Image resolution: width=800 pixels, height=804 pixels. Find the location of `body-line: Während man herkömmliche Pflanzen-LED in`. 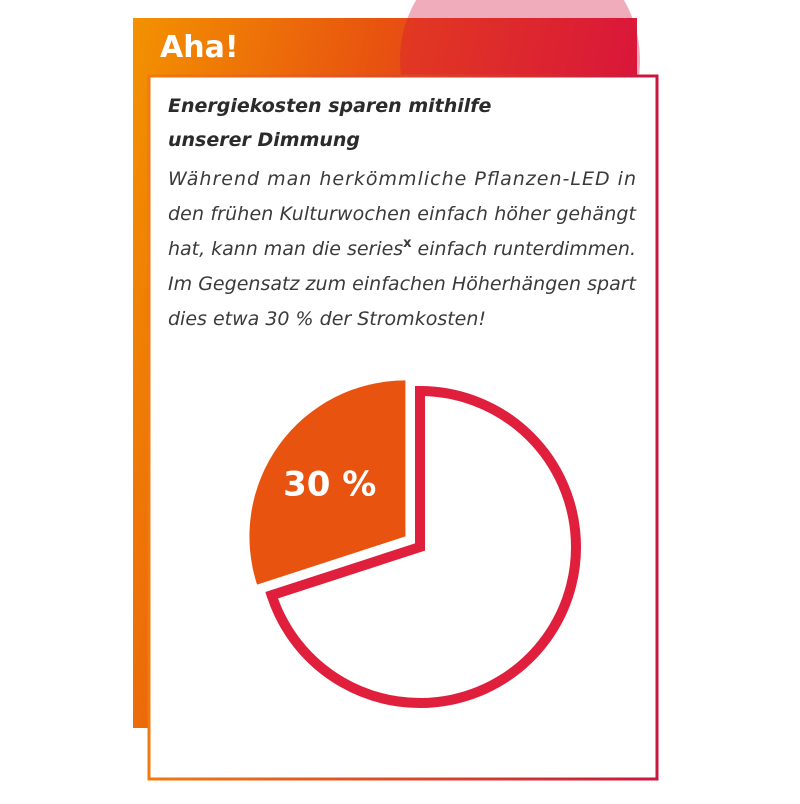

body-line: Während man herkömmliche Pflanzen-LED in is located at coordinates (402, 179).